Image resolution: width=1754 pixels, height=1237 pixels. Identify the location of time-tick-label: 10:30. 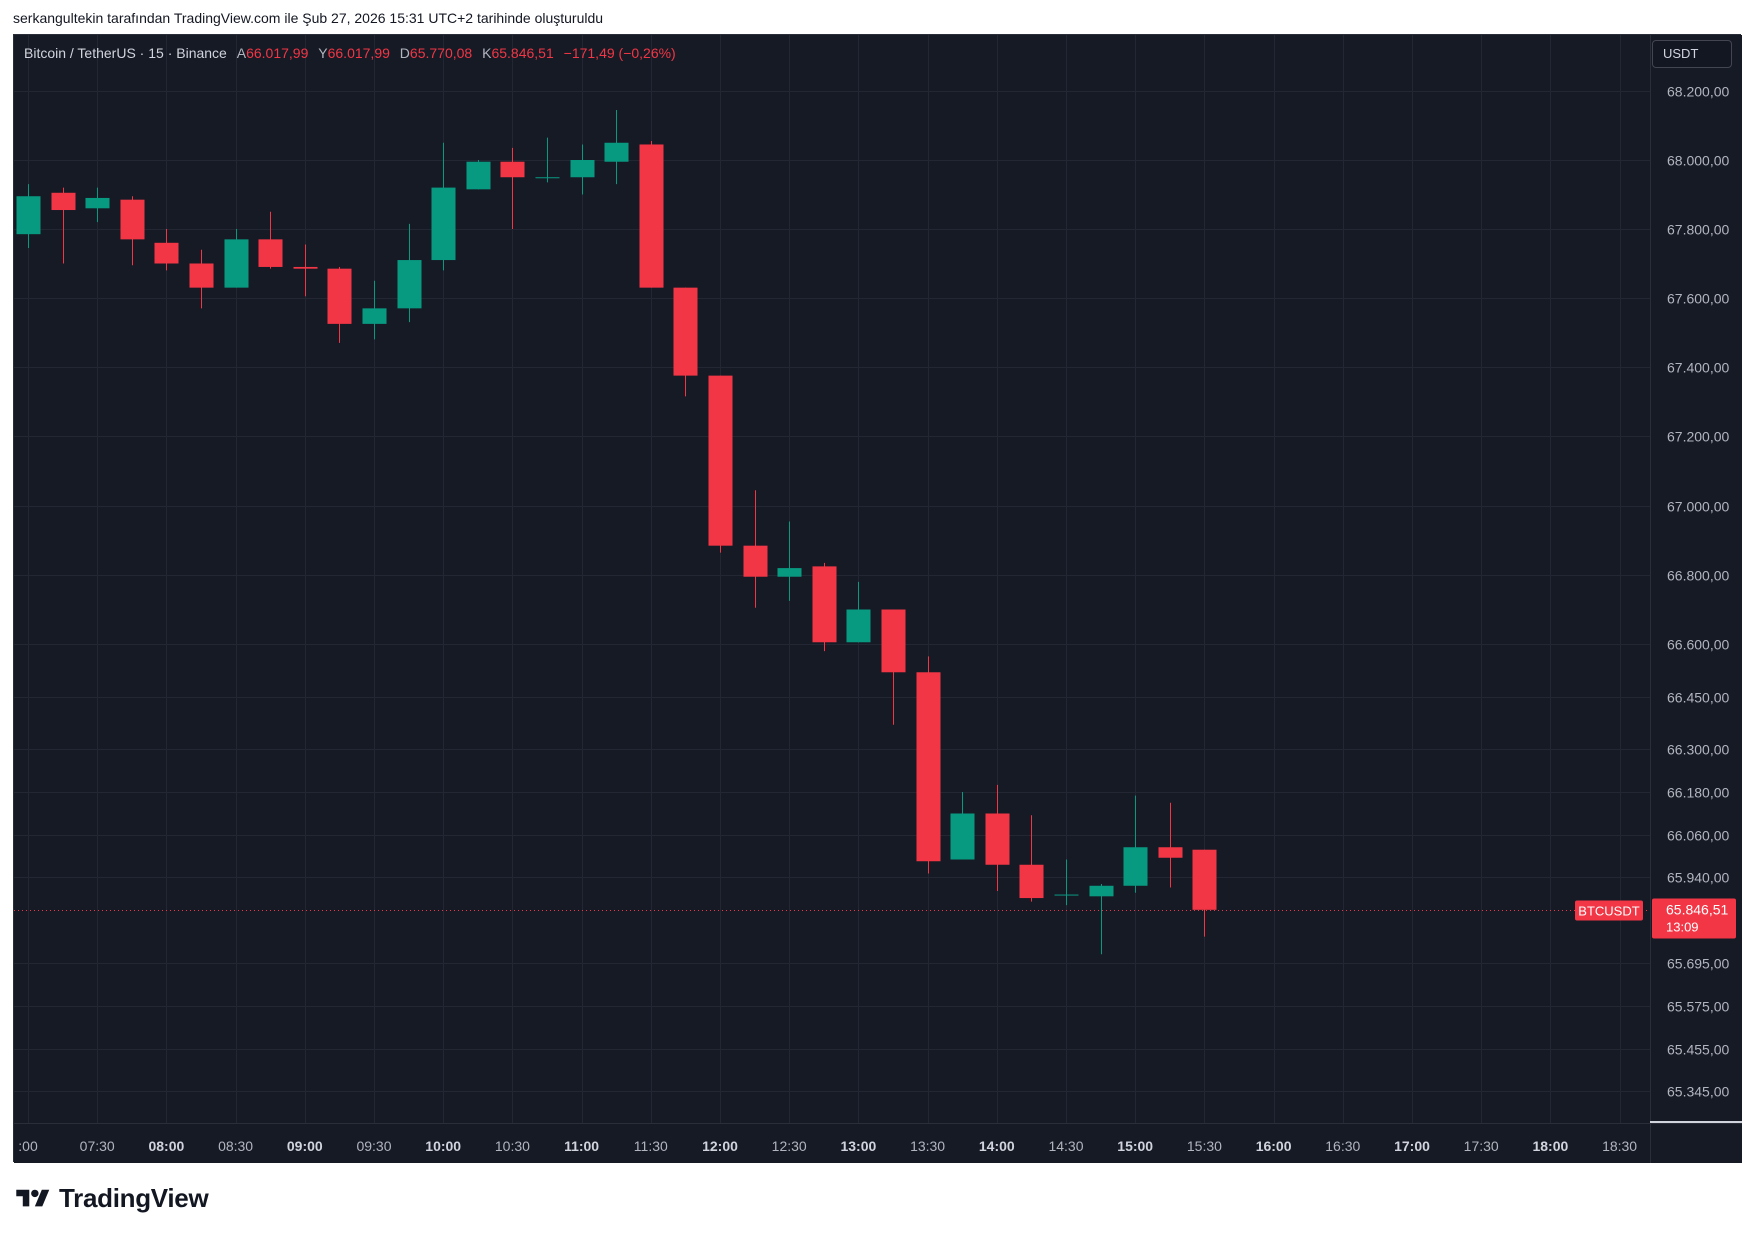
(512, 1146).